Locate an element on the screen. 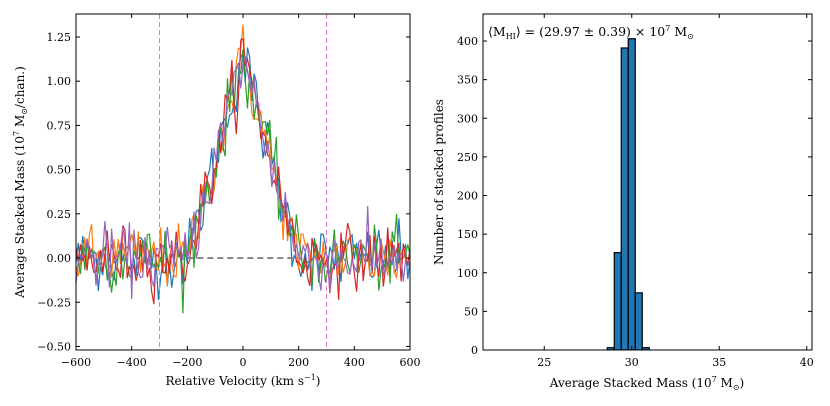 The width and height of the screenshot is (830, 406). left-x-tick-label: 400 is located at coordinates (354, 362).